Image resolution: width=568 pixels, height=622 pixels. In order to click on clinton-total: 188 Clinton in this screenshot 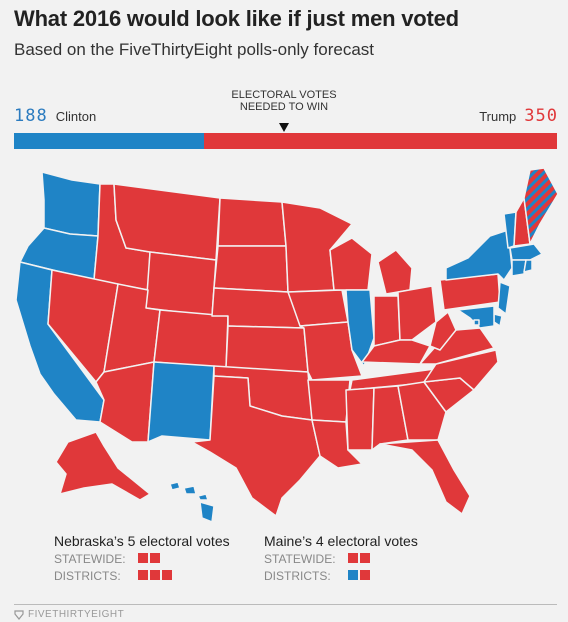, I will do `click(55, 116)`.